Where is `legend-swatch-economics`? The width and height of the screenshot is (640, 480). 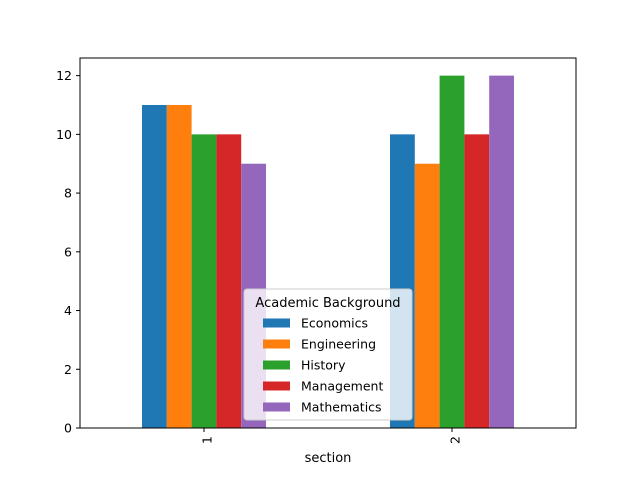 legend-swatch-economics is located at coordinates (276, 323).